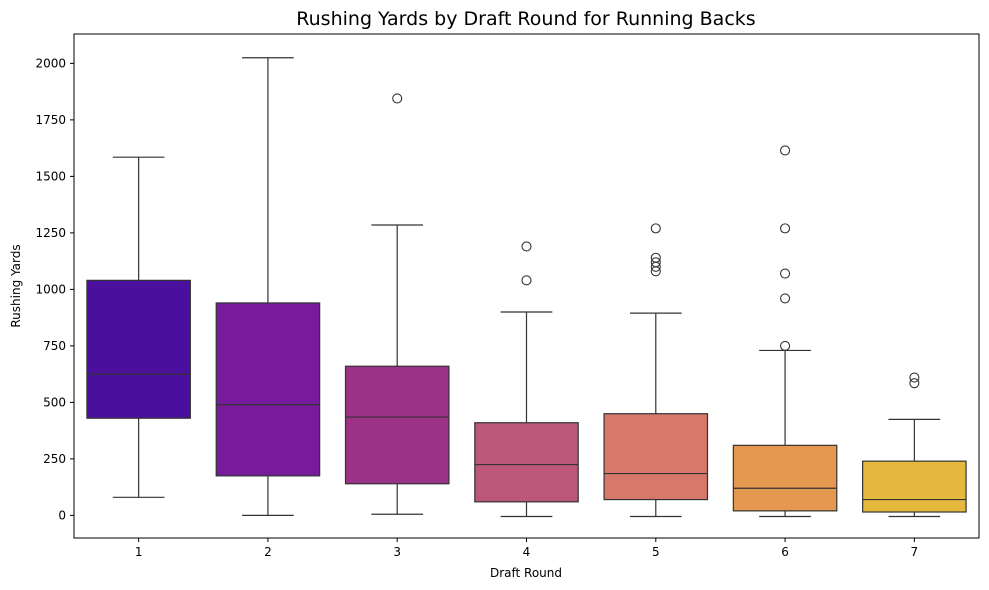  I want to click on y-tick-label: 2000, so click(50, 63).